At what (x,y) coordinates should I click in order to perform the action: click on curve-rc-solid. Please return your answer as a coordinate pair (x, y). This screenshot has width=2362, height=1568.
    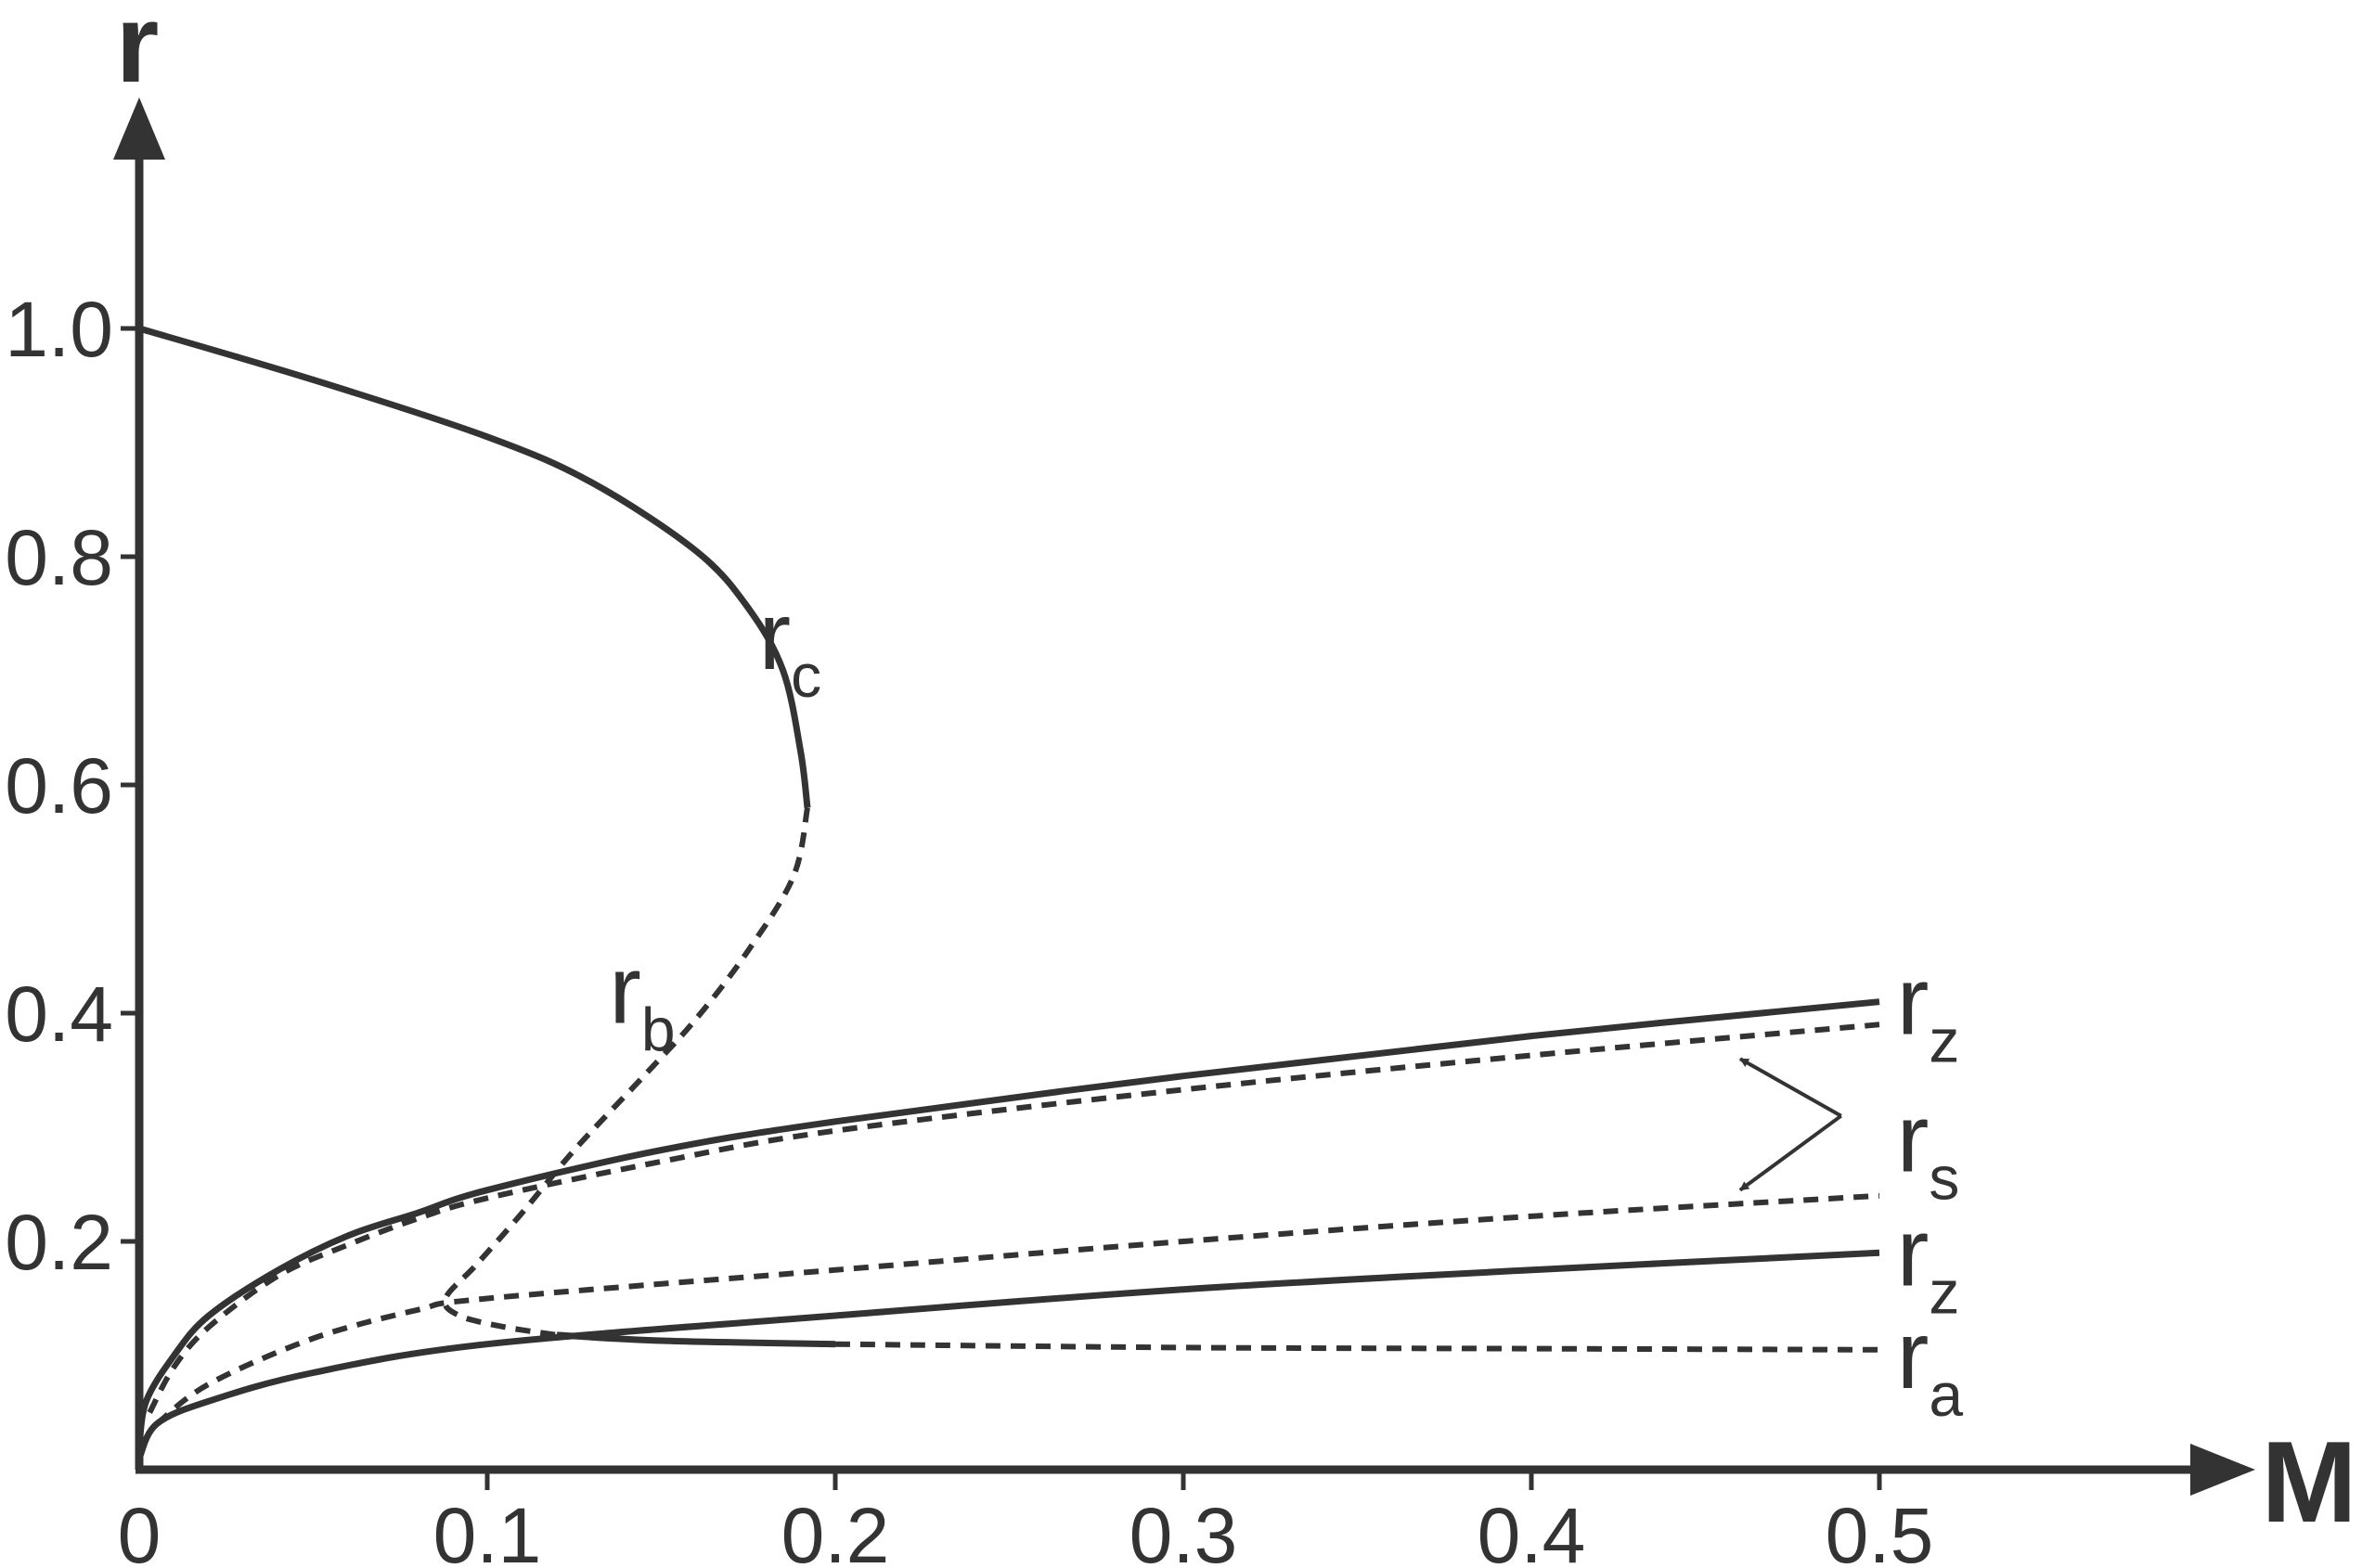
    Looking at the image, I should click on (474, 567).